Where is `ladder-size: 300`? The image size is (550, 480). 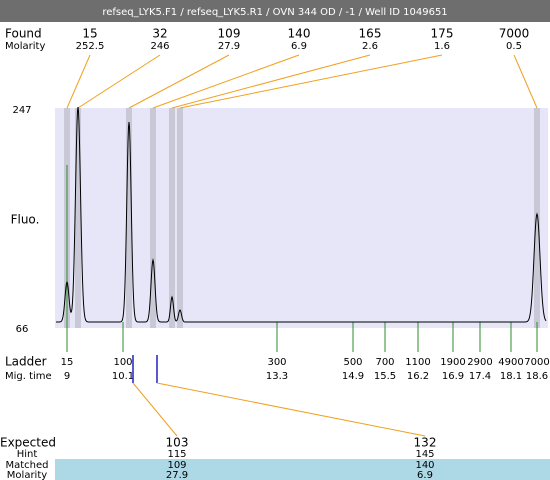 ladder-size: 300 is located at coordinates (276, 362).